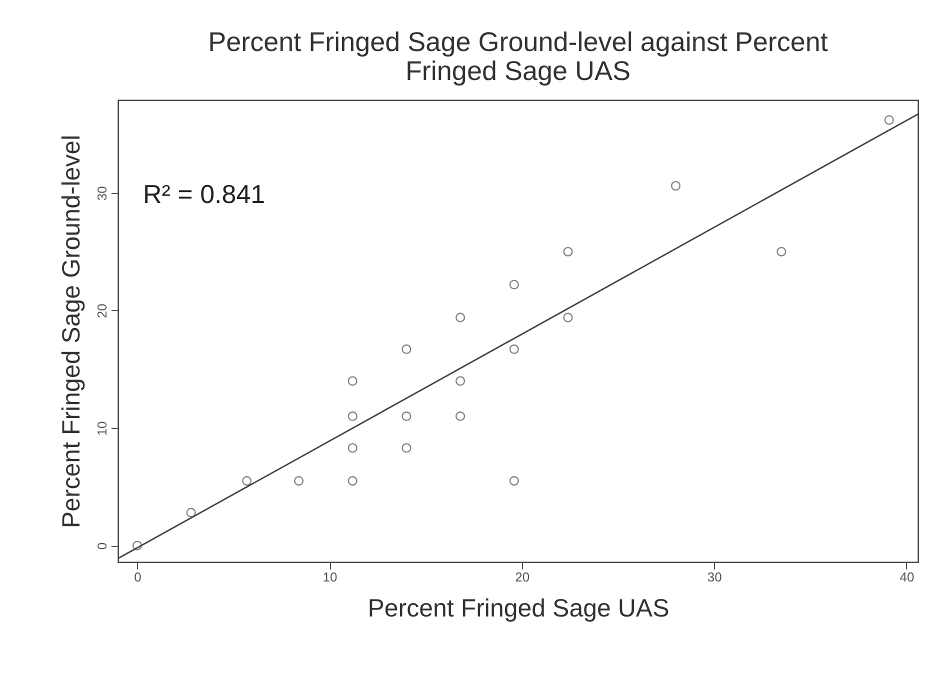 Image resolution: width=935 pixels, height=677 pixels. I want to click on y-tick-label: 10, so click(102, 428).